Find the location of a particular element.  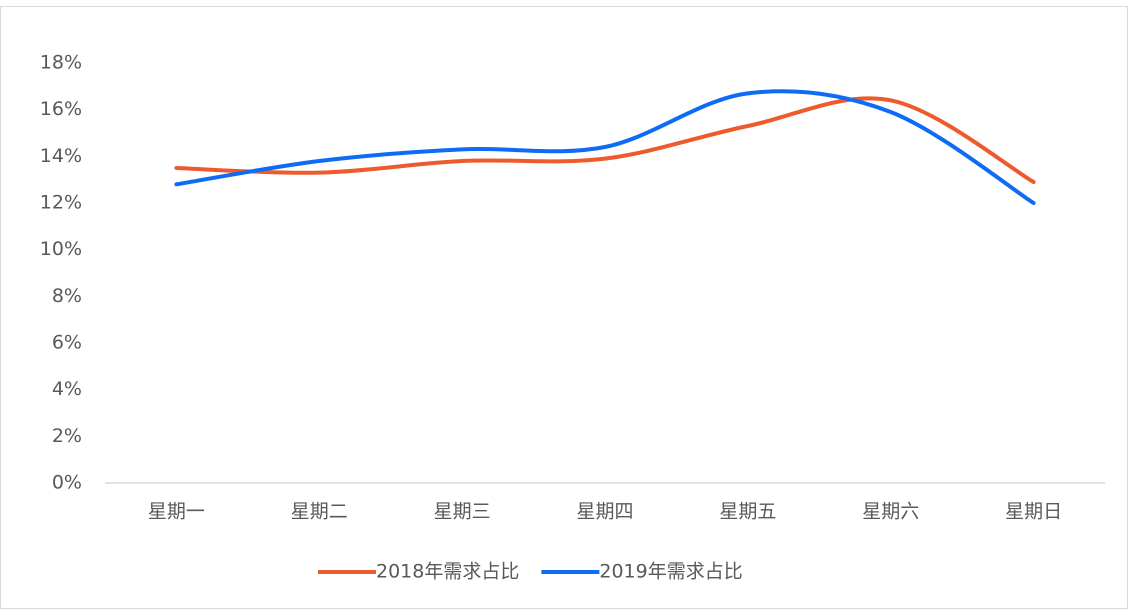

y-tick-label: 10% is located at coordinates (61, 249).